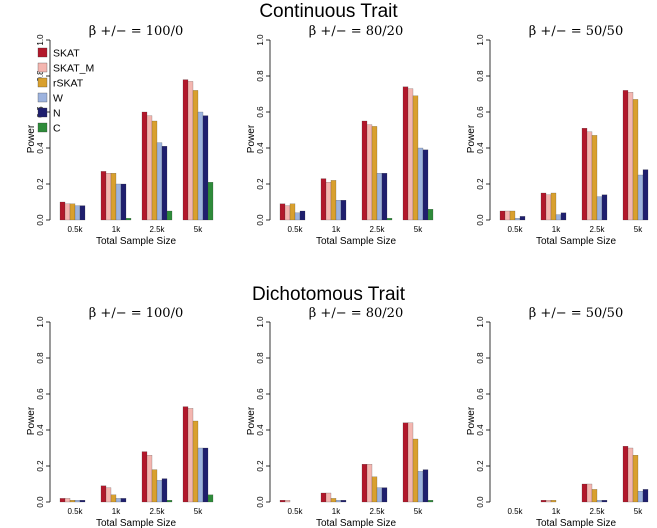  Describe the element at coordinates (329, 294) in the screenshot. I see `section-title-dichotomous: Dichotomous Trait` at that location.